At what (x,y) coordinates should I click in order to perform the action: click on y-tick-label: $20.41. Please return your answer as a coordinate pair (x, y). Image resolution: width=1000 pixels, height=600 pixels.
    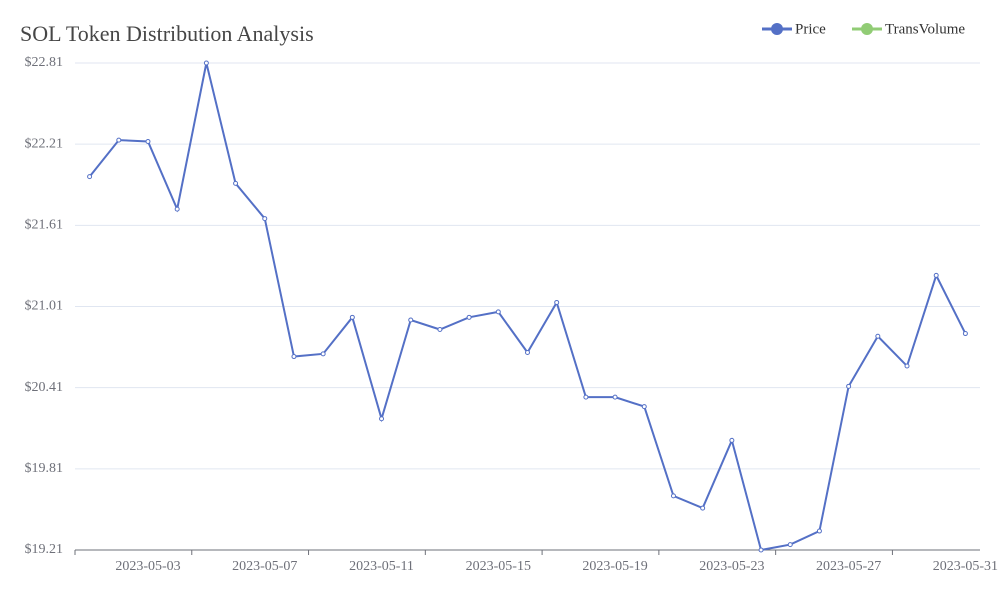
    Looking at the image, I should click on (44, 387).